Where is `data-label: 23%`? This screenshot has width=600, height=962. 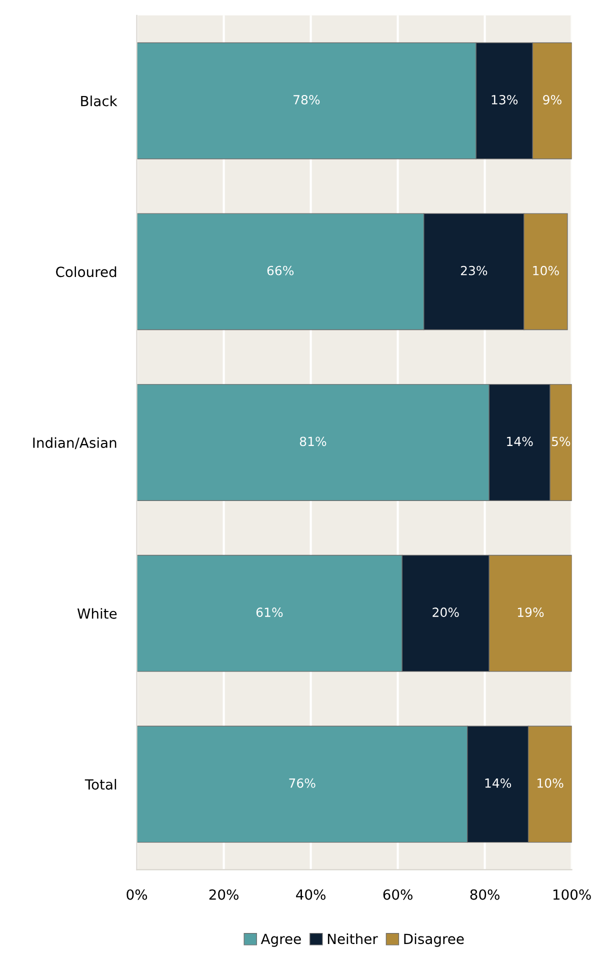
data-label: 23% is located at coordinates (474, 271).